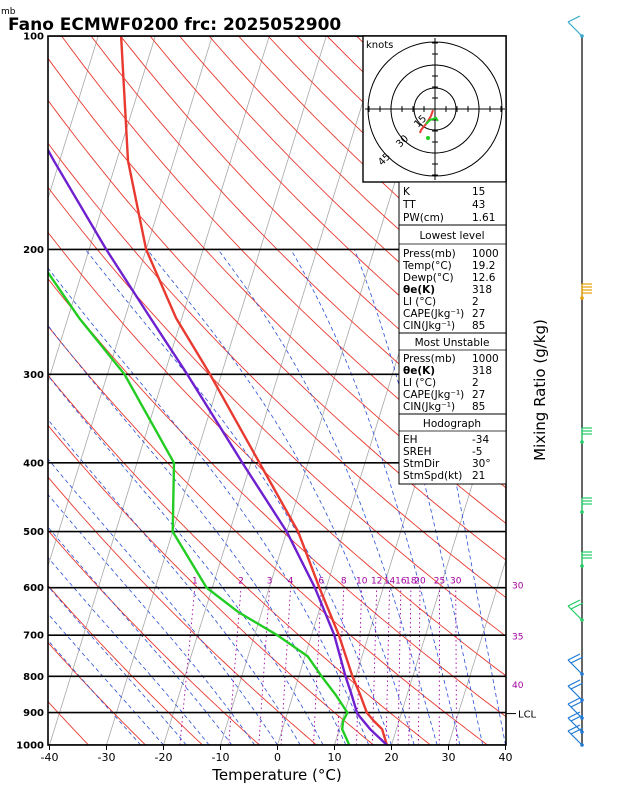 Image resolution: width=618 pixels, height=800 pixels. Describe the element at coordinates (33, 636) in the screenshot. I see `y-tick-label: 700` at that location.